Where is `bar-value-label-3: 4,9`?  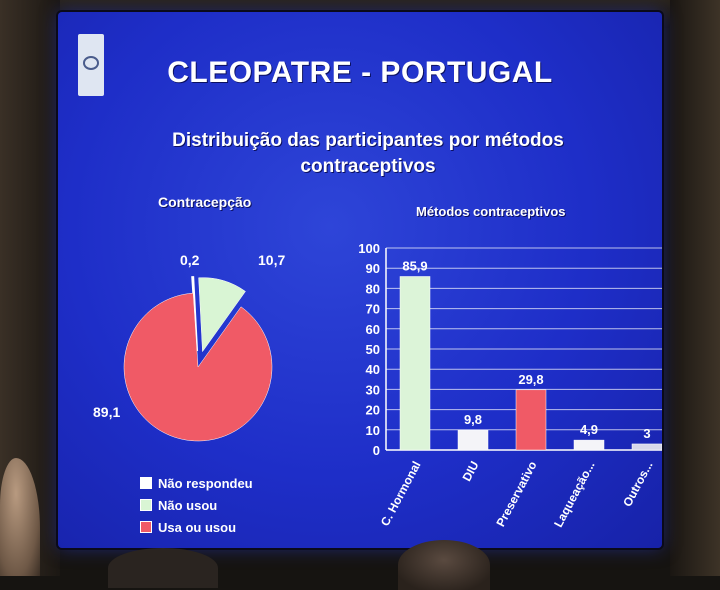 bar-value-label-3: 4,9 is located at coordinates (589, 429).